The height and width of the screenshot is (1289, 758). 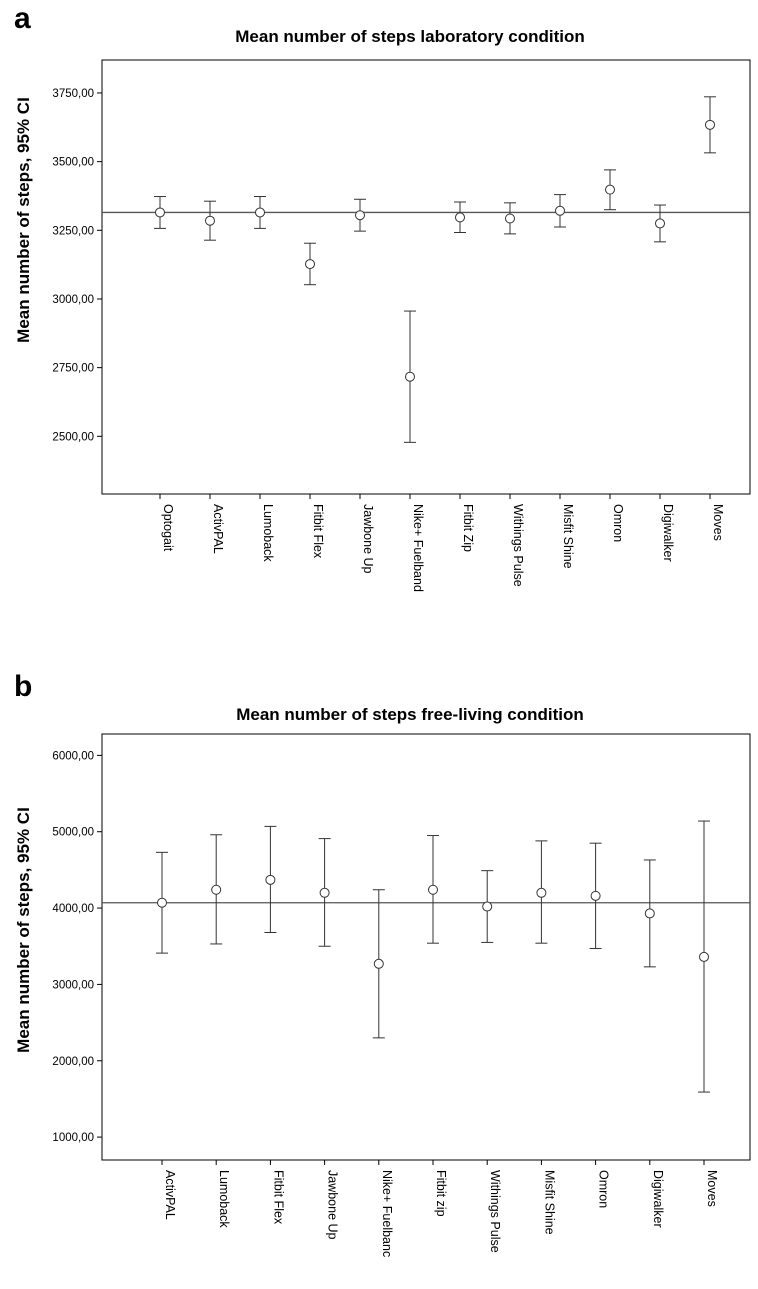 What do you see at coordinates (73, 369) in the screenshot?
I see `chart-a-ytick-label: 2750,00` at bounding box center [73, 369].